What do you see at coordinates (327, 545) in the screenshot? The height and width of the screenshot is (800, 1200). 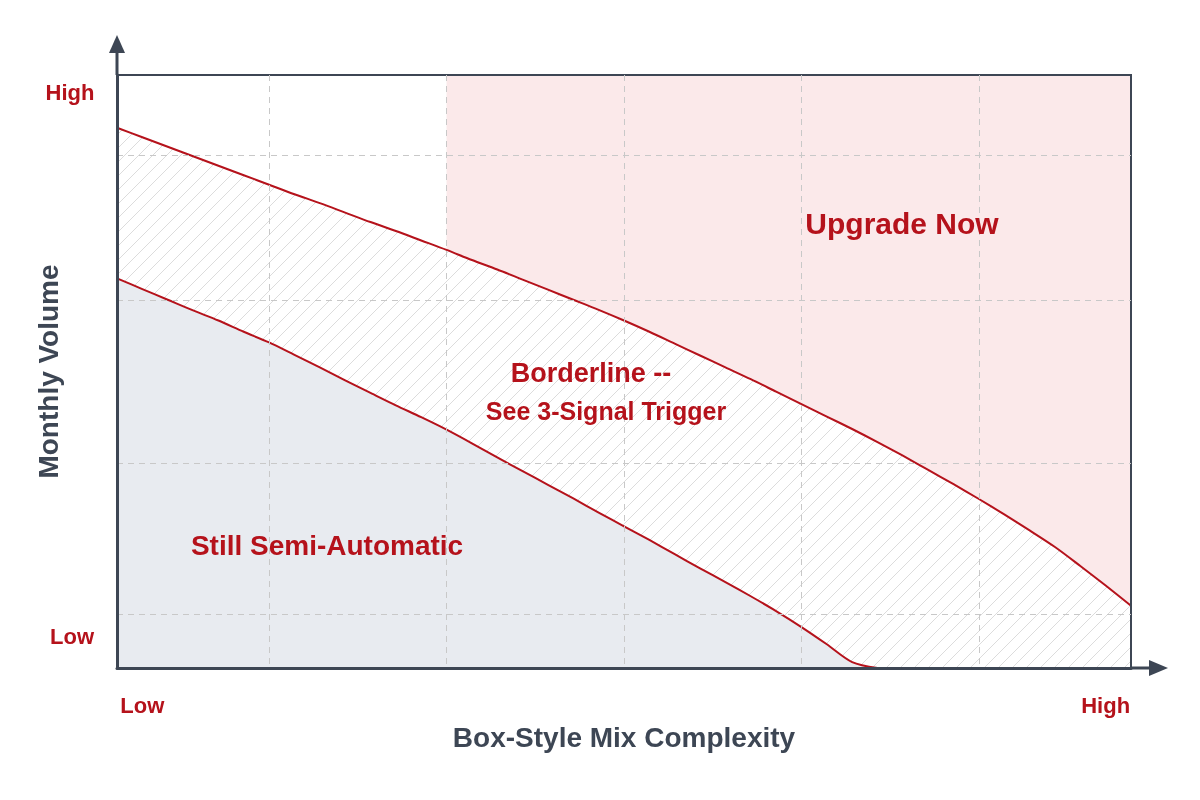 I see `annotation: Still Semi-Automatic` at bounding box center [327, 545].